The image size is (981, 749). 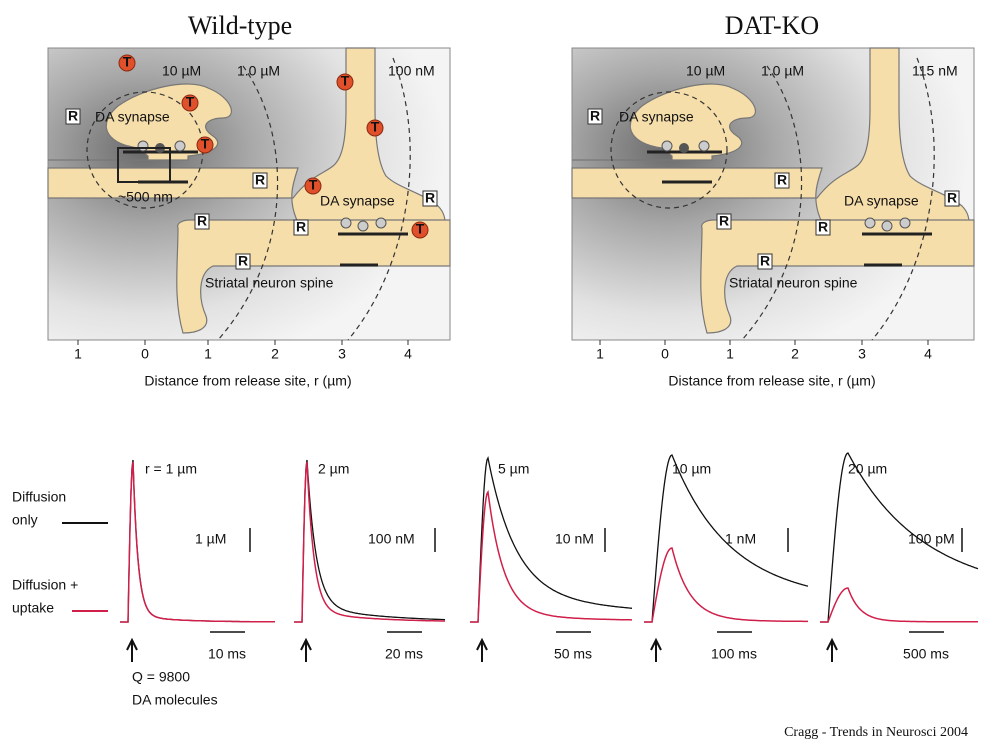 What do you see at coordinates (574, 539) in the screenshot?
I see `scale-label: 10 nM` at bounding box center [574, 539].